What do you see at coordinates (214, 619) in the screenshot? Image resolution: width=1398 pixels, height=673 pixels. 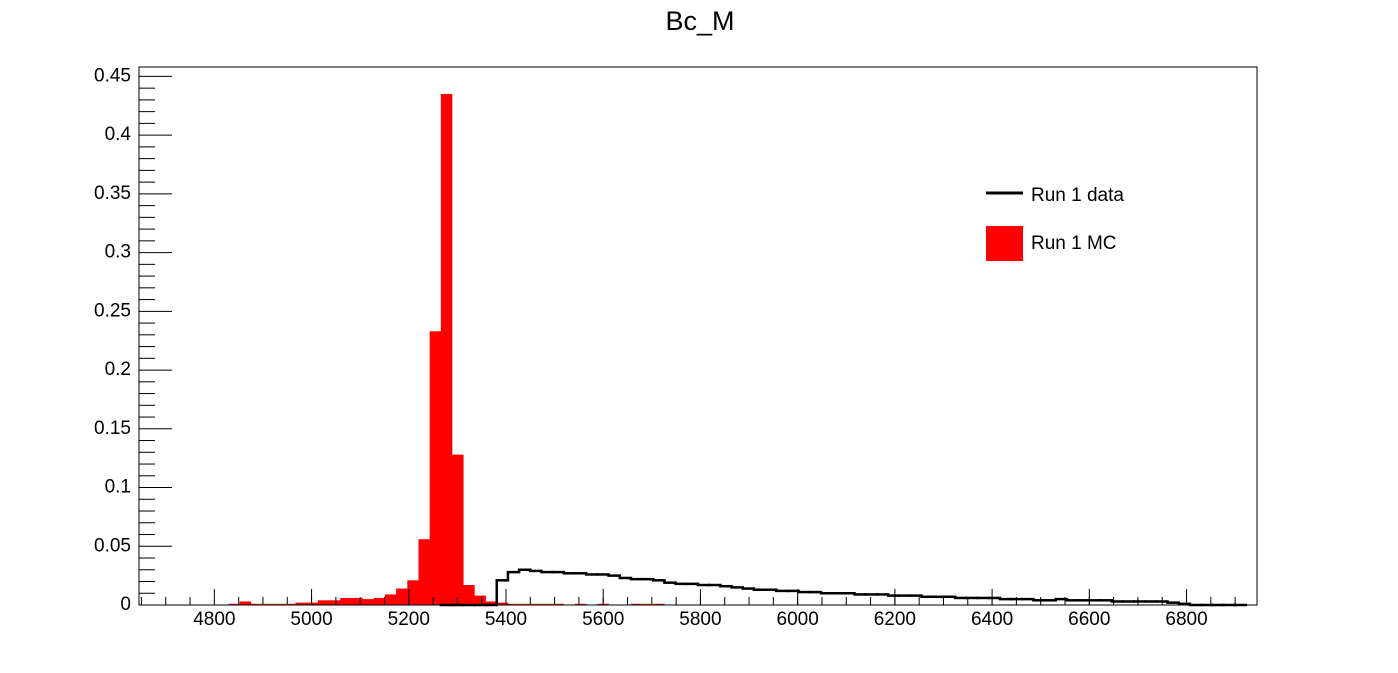 I see `x-tick-label: 4800` at bounding box center [214, 619].